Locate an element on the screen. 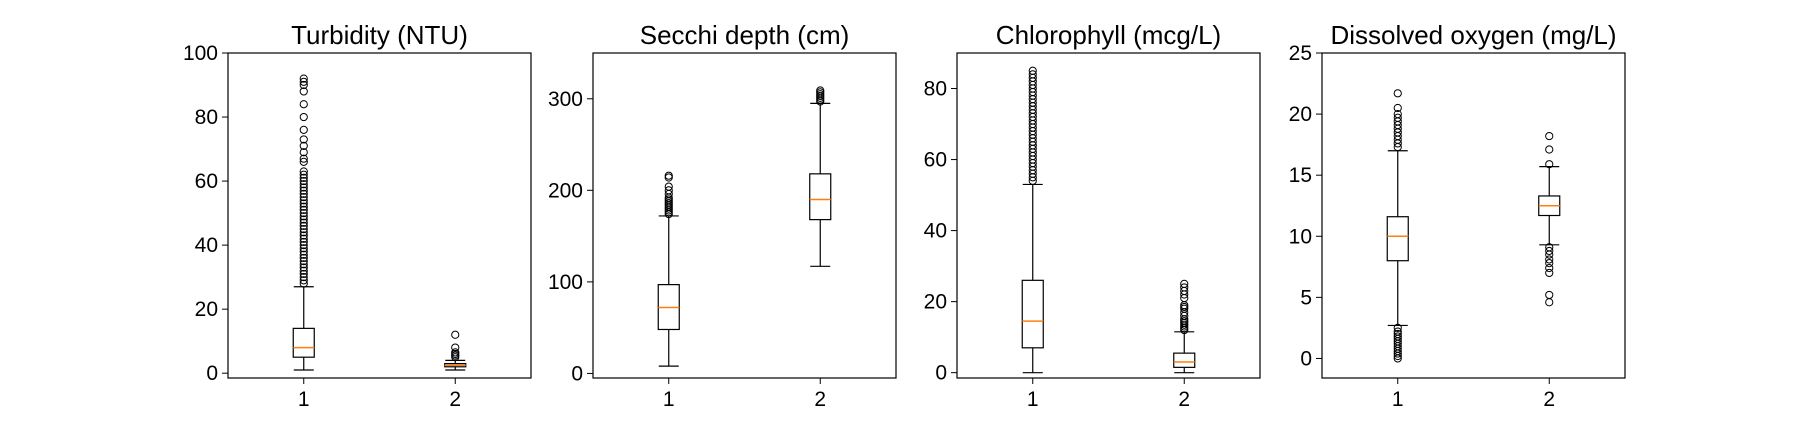 The image size is (1800, 437). y-tick-label: 10 is located at coordinates (1300, 236).